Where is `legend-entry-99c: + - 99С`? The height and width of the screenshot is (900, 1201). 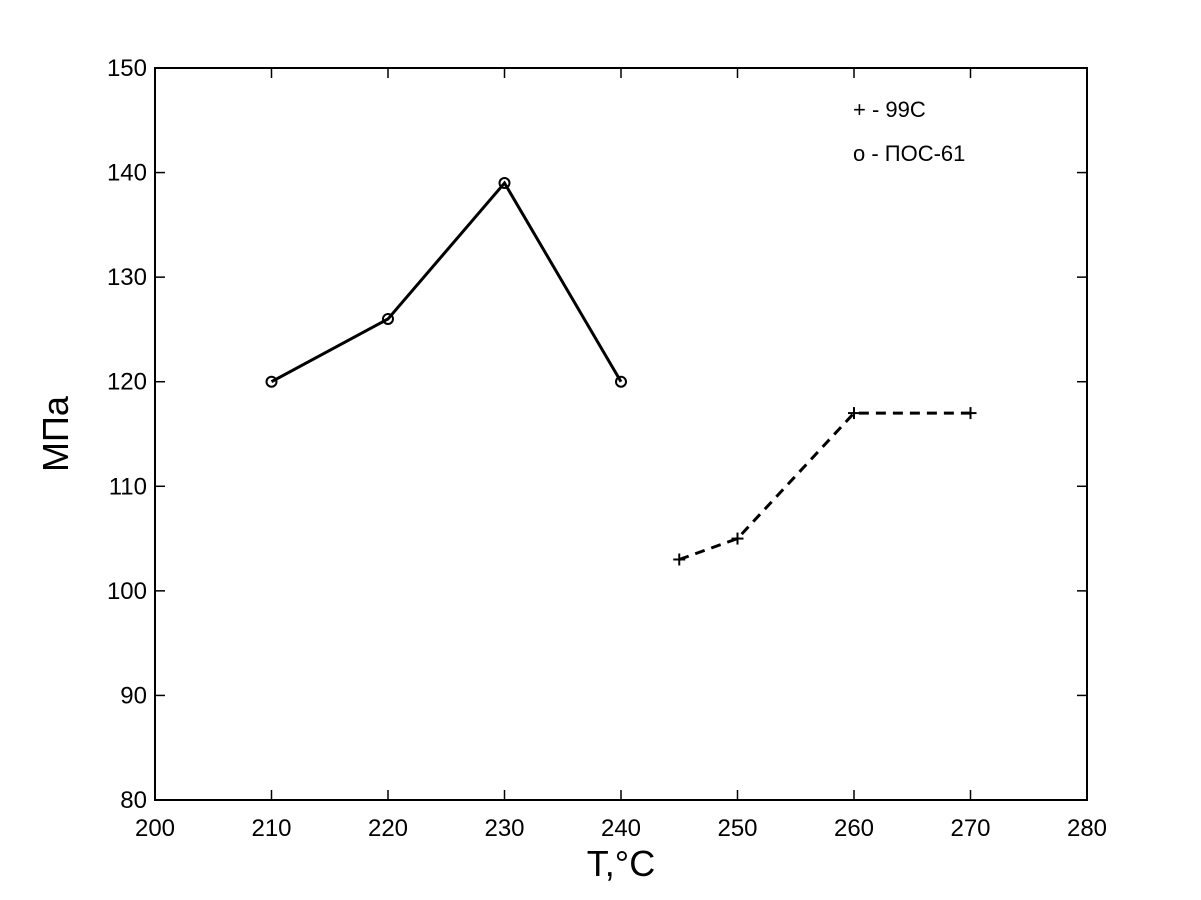
legend-entry-99c: + - 99С is located at coordinates (889, 109).